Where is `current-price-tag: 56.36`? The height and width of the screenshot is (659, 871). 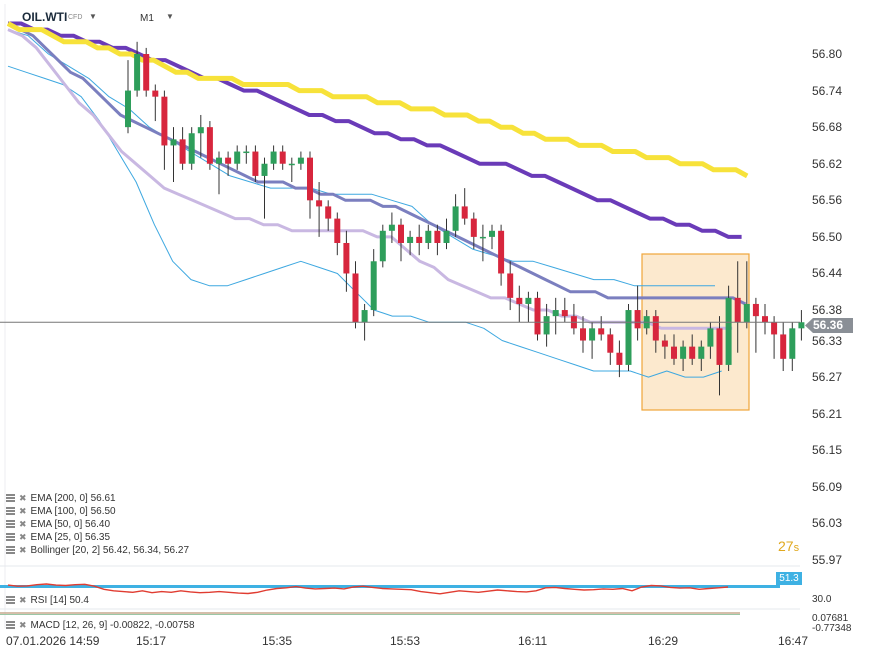
current-price-tag: 56.36 is located at coordinates (829, 325).